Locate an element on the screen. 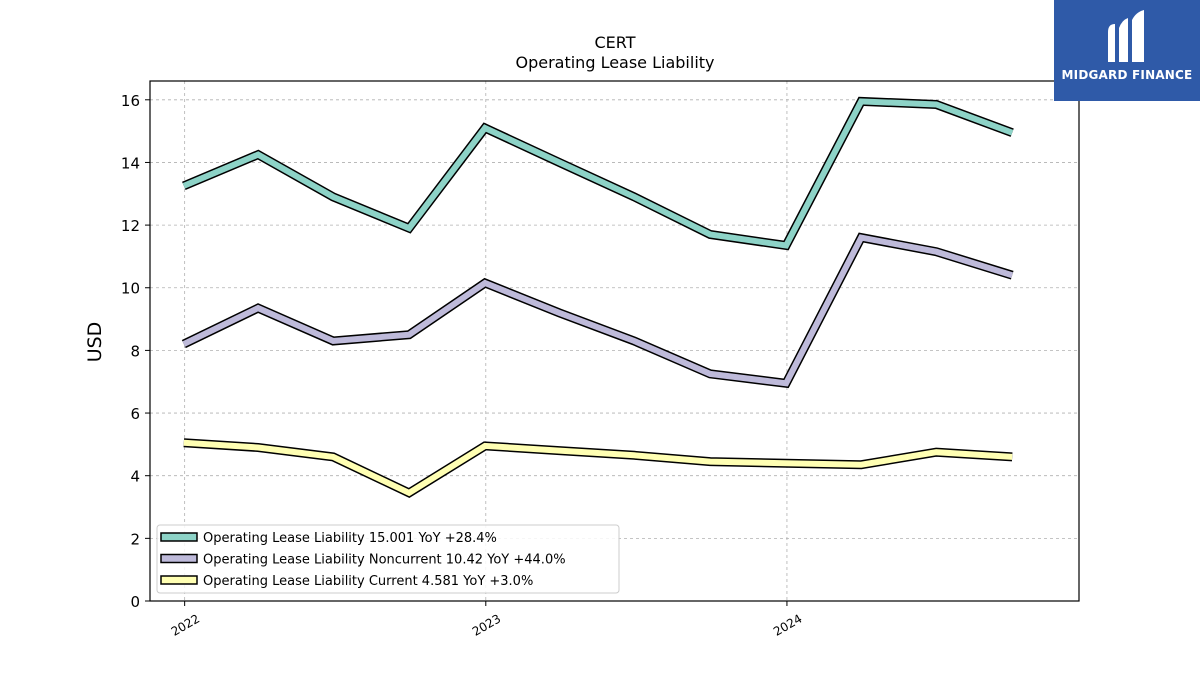 Image resolution: width=1200 pixels, height=675 pixels. y-tick-label: 4 is located at coordinates (135, 477).